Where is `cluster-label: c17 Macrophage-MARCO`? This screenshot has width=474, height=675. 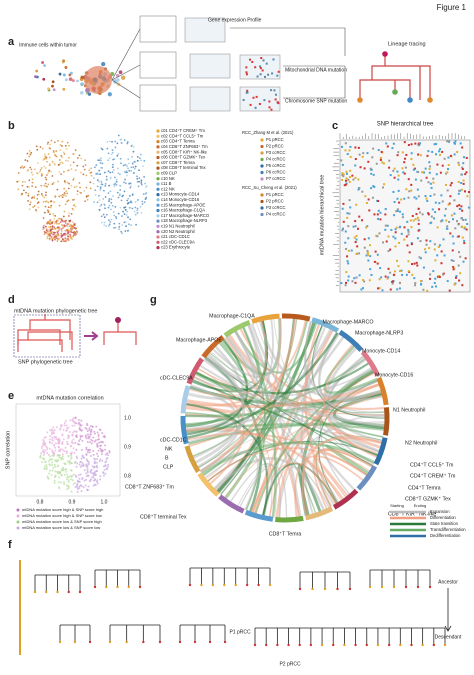 cluster-label: c17 Macrophage-MARCO is located at coordinates (185, 215).